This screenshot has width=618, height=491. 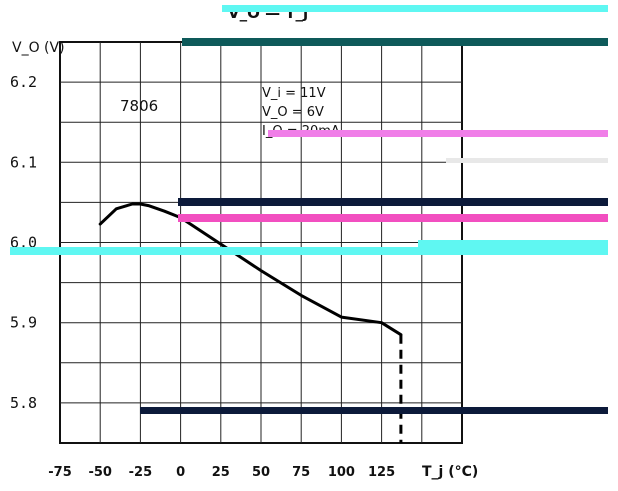 What do you see at coordinates (221, 472) in the screenshot?
I see `x-tick-label: 25` at bounding box center [221, 472].